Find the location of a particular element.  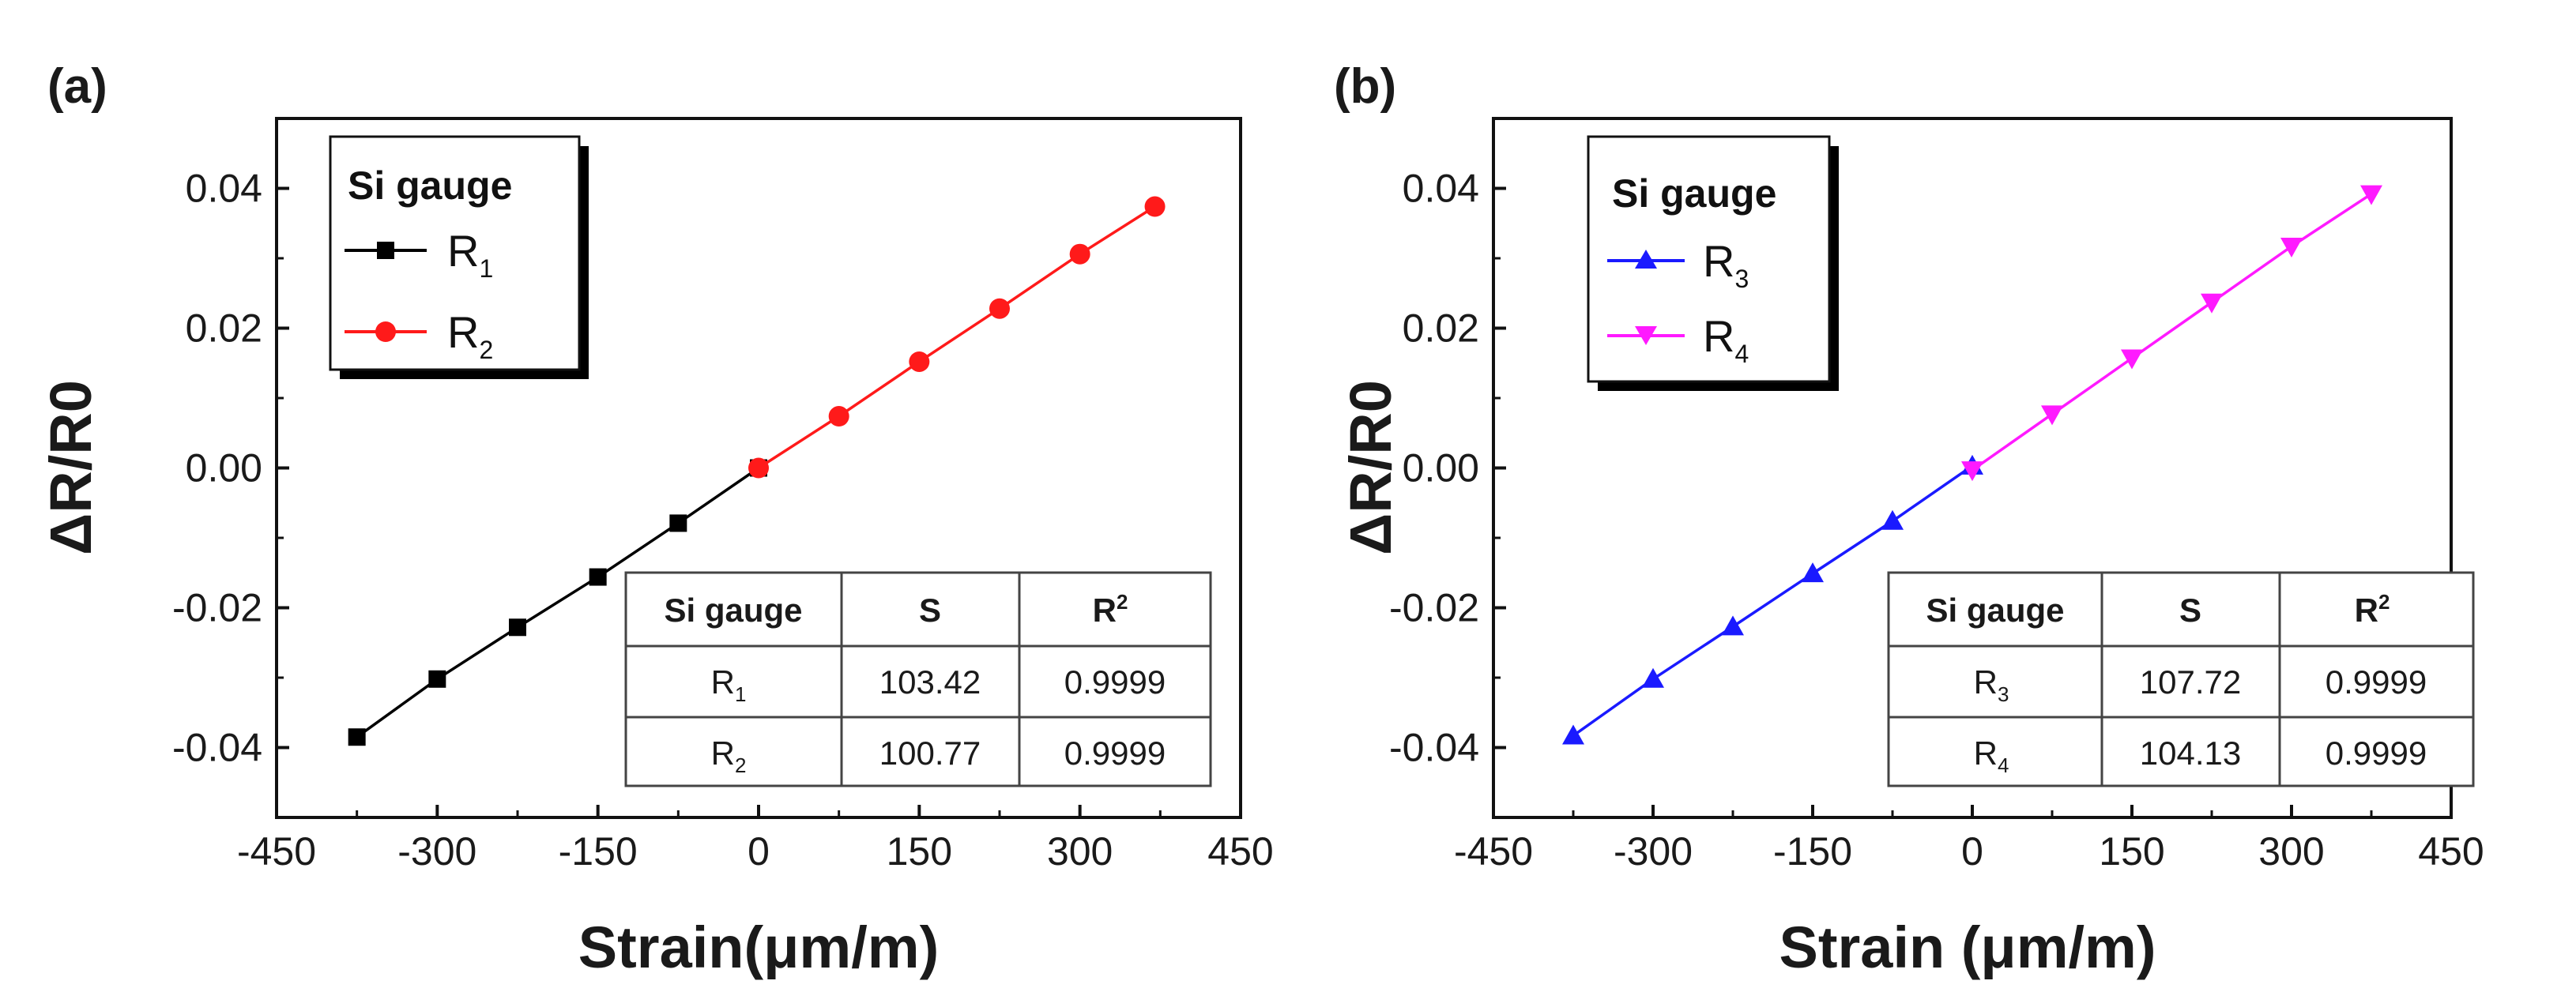

panel-b-legend-marker-r3 is located at coordinates (1646, 259).